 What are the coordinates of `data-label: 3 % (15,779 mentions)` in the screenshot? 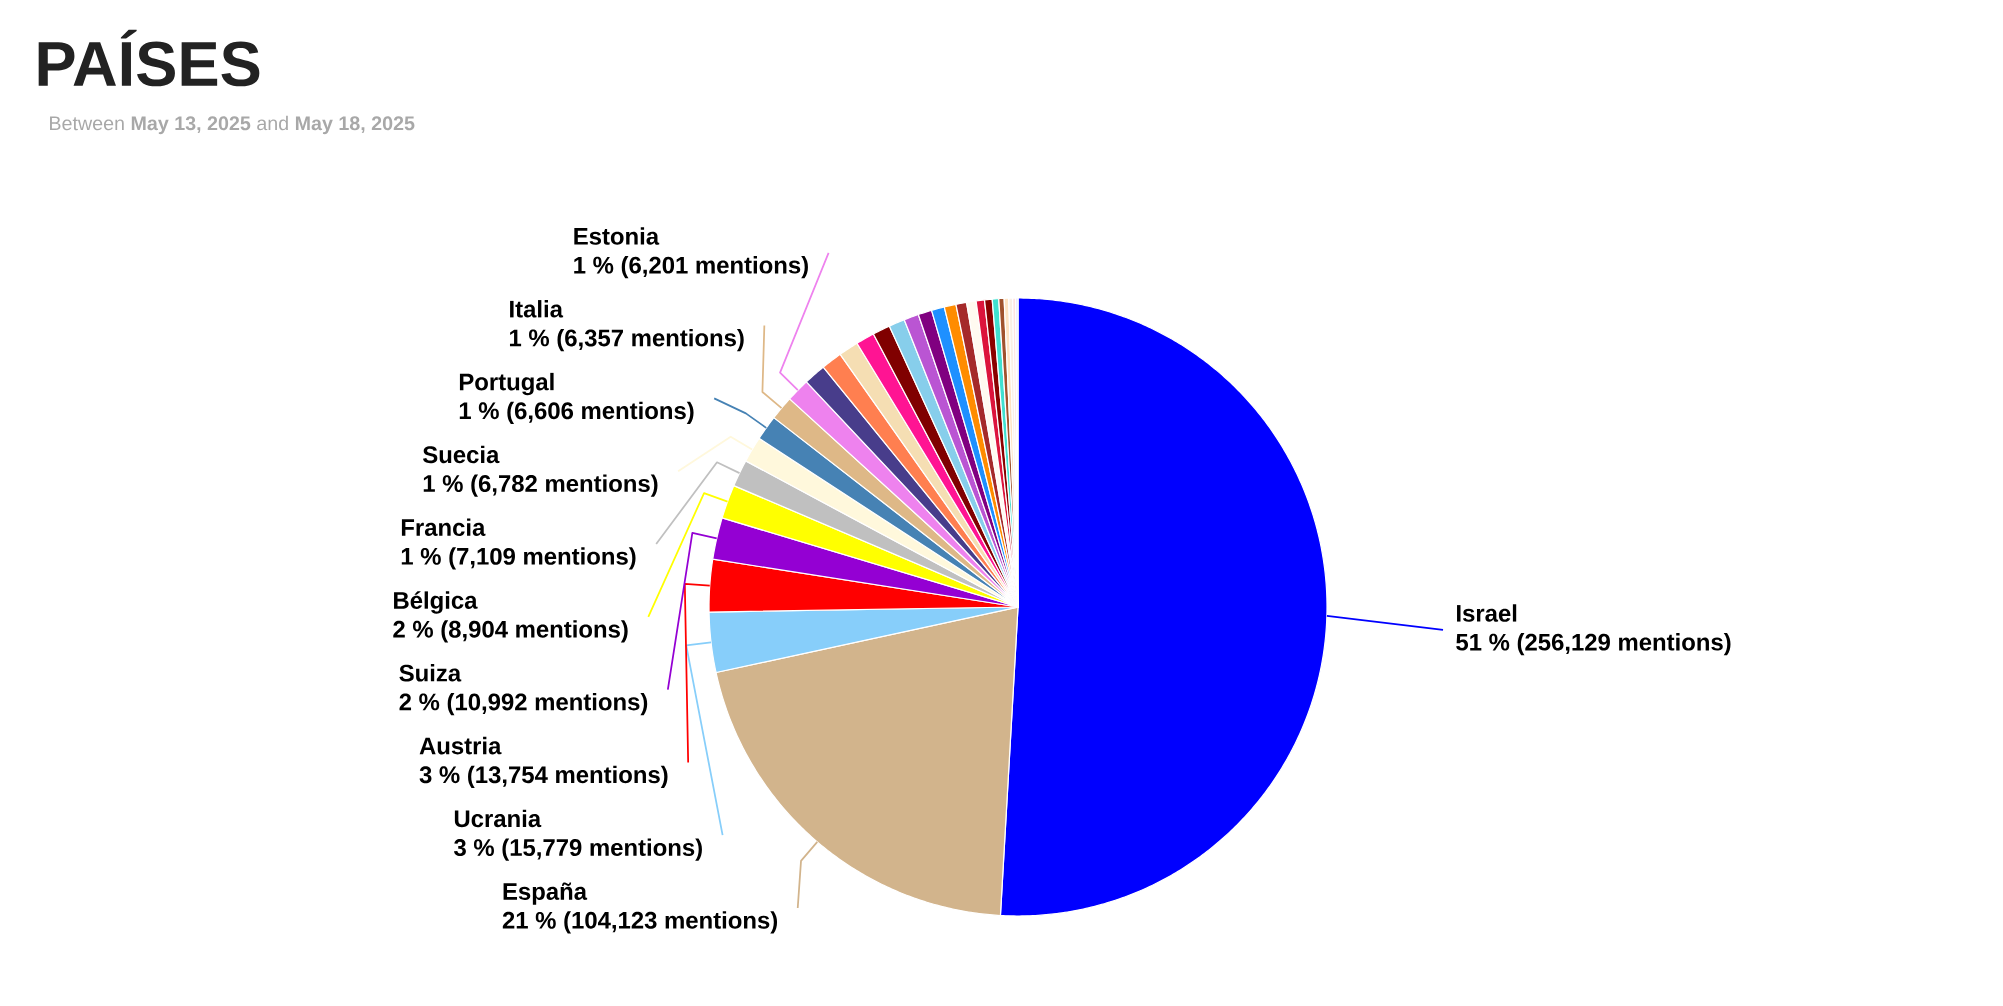 It's located at (578, 849).